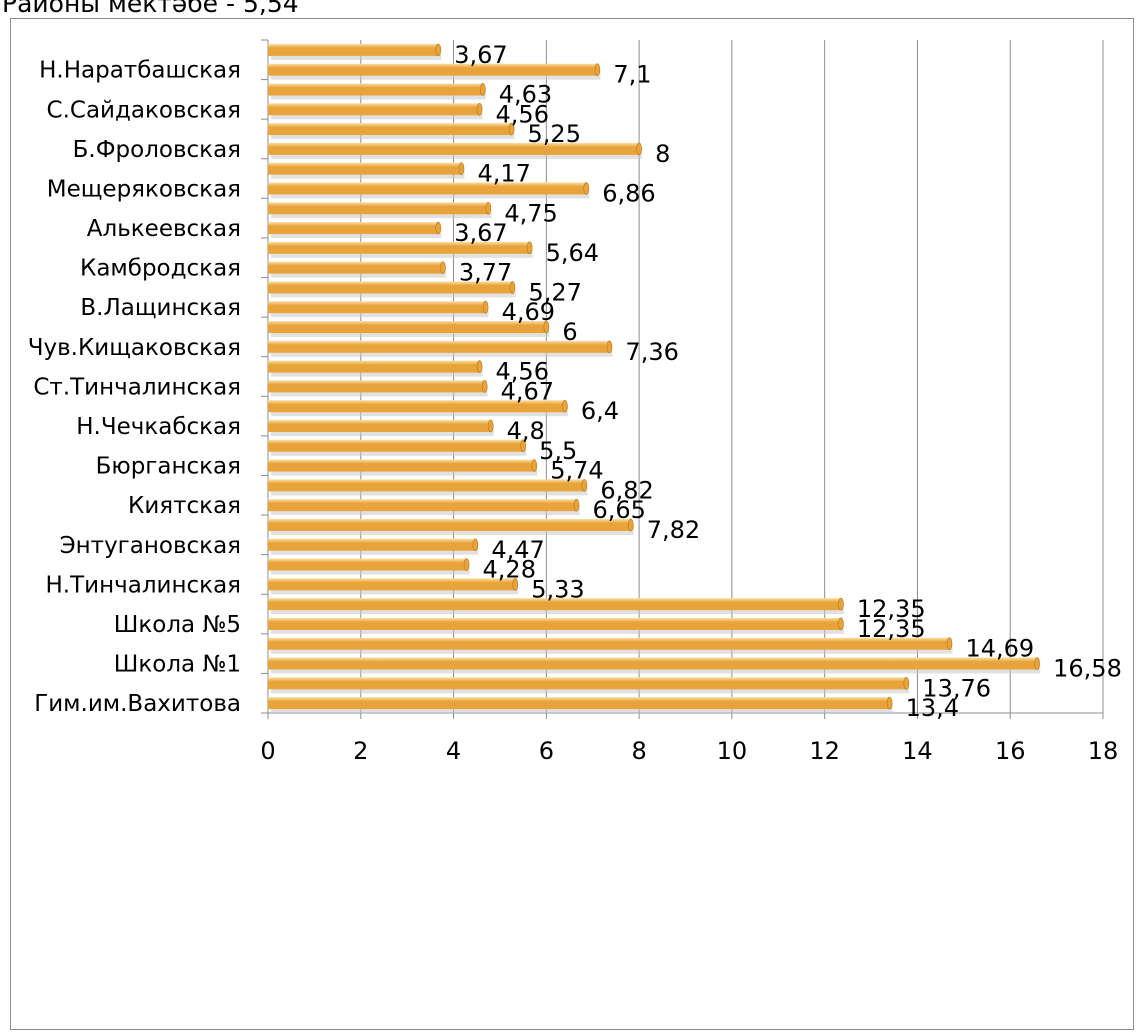 The height and width of the screenshot is (1032, 1136). What do you see at coordinates (143, 585) in the screenshot?
I see `y-category-label: Н.Тинчалинская` at bounding box center [143, 585].